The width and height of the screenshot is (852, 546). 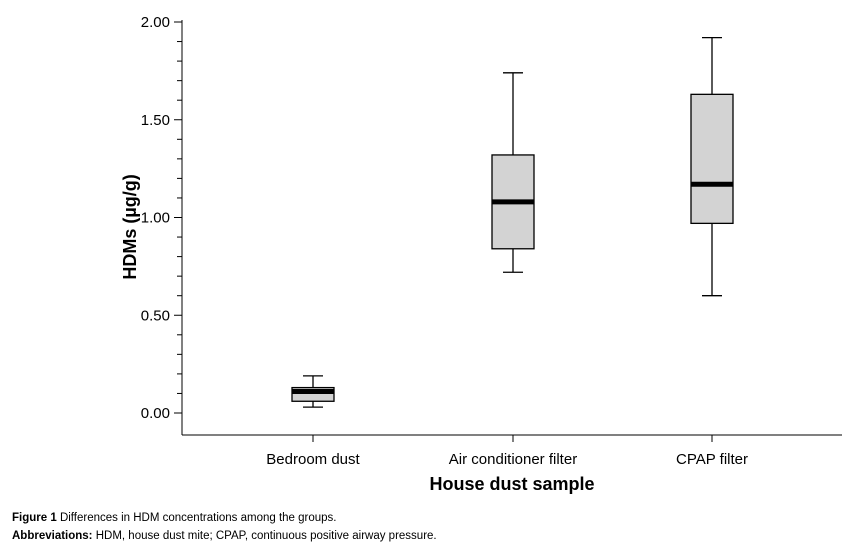 What do you see at coordinates (34, 518) in the screenshot?
I see `figure-label: Figure 1` at bounding box center [34, 518].